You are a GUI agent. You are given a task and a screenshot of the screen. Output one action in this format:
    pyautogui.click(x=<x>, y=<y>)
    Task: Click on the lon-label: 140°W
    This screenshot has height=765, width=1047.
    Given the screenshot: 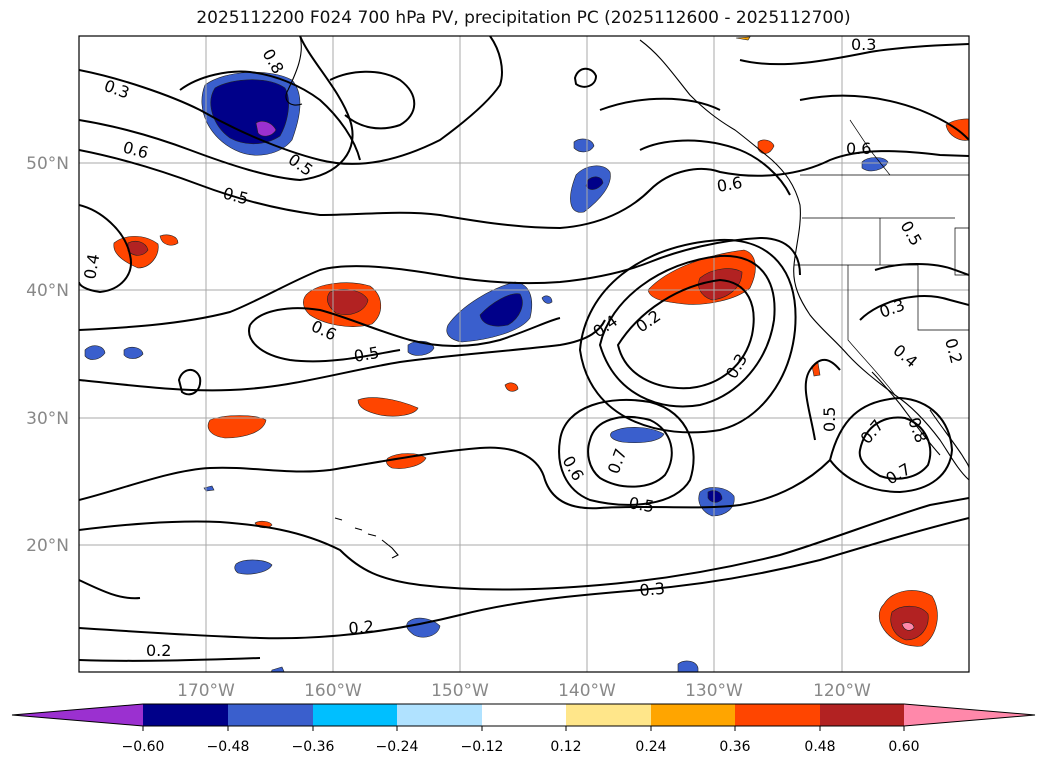 What is the action you would take?
    pyautogui.click(x=587, y=691)
    